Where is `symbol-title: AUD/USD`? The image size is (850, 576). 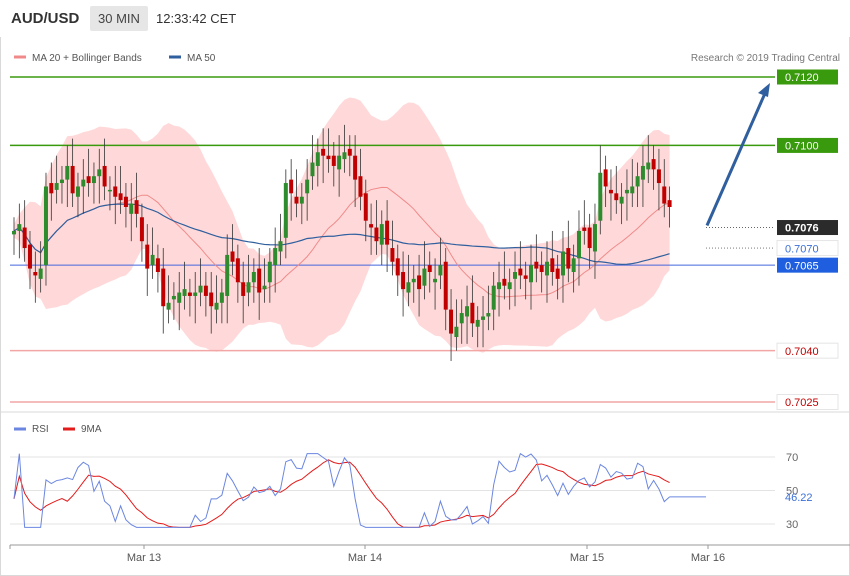 symbol-title: AUD/USD is located at coordinates (45, 18).